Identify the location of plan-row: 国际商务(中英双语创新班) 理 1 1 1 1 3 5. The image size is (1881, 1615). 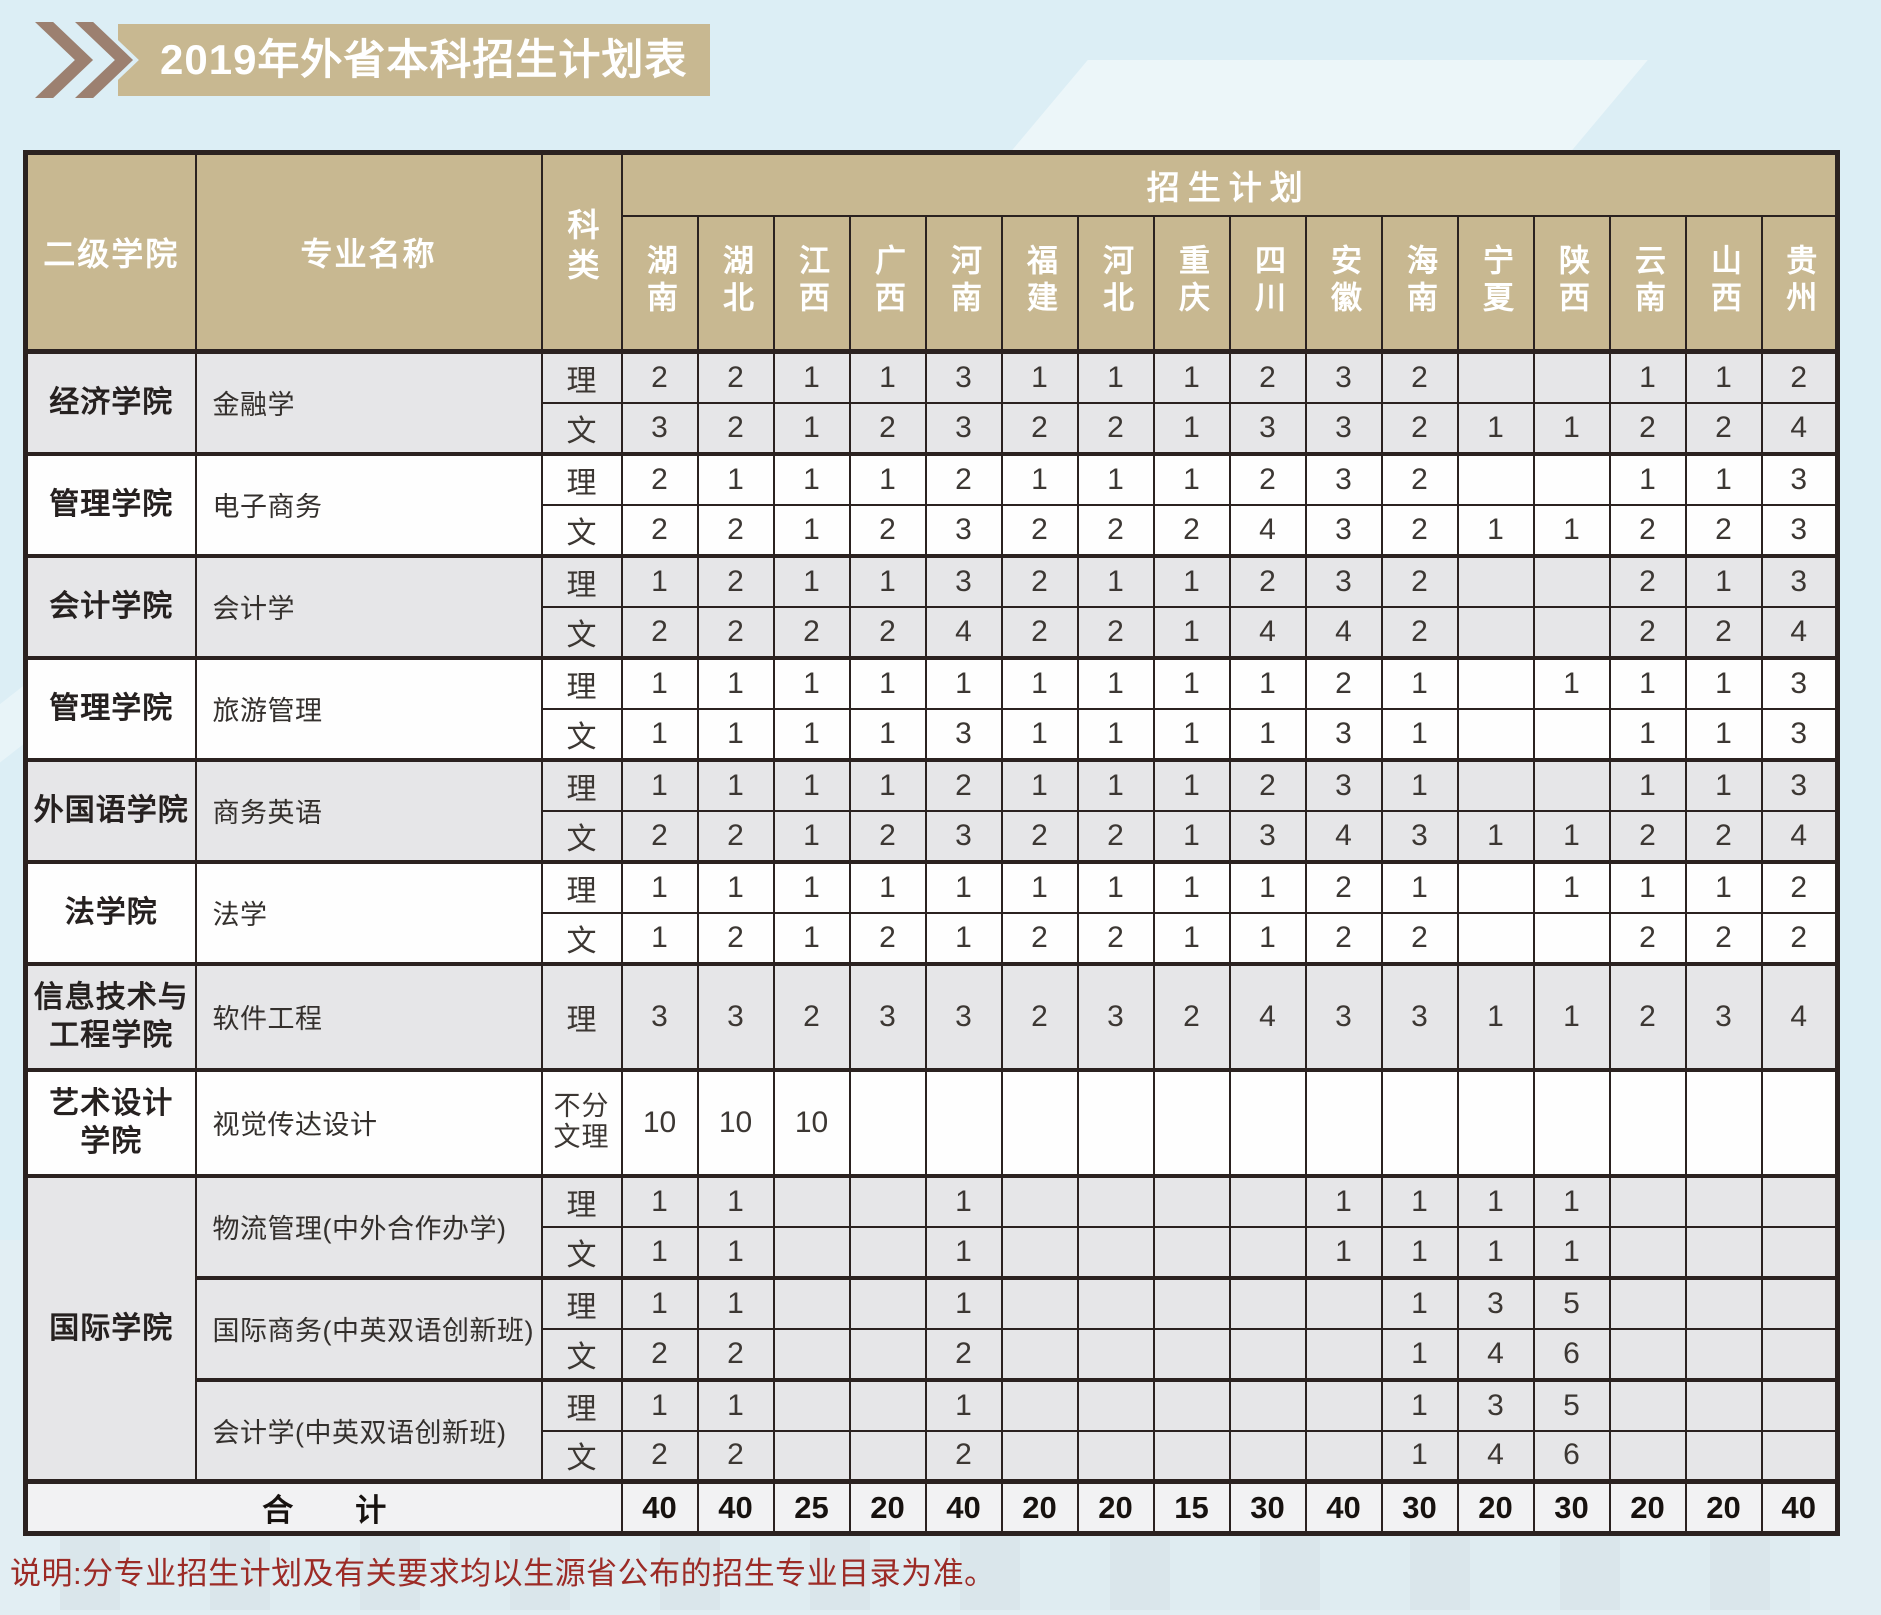
(932, 1328).